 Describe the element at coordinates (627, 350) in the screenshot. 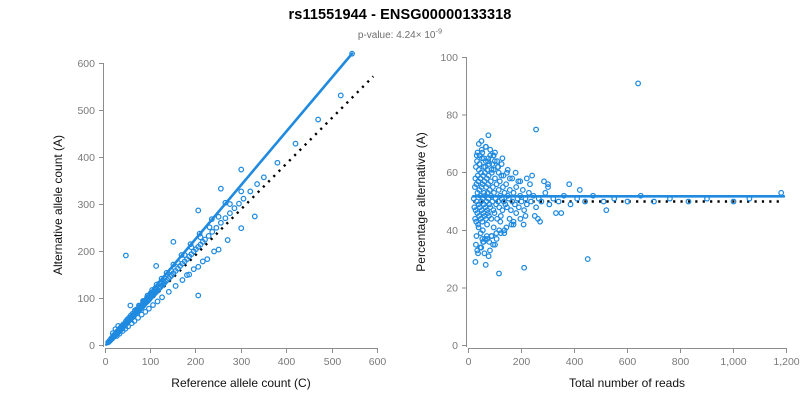

I see `right-x-ticks` at that location.